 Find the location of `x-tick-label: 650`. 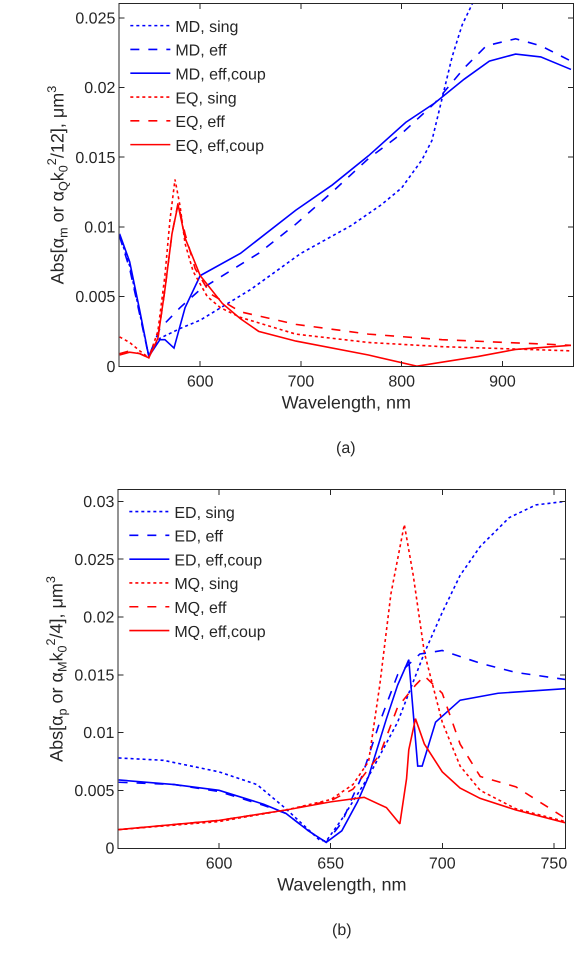

x-tick-label: 650 is located at coordinates (330, 863).